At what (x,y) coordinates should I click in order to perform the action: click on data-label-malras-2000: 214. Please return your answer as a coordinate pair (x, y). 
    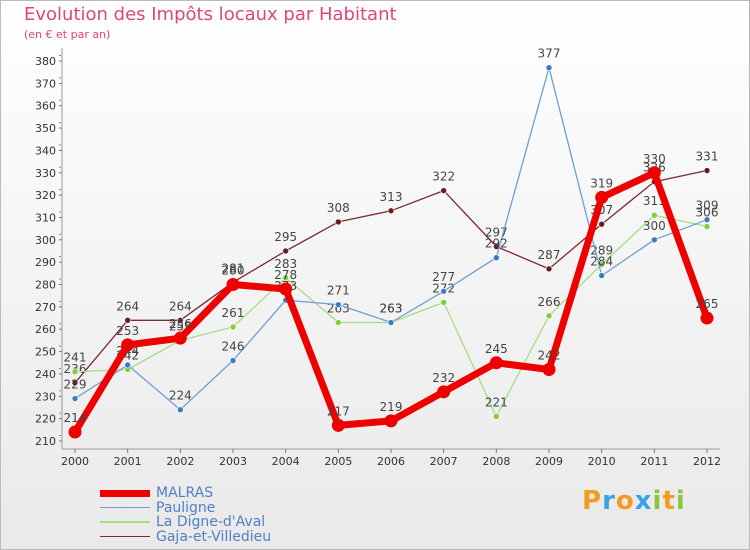
    Looking at the image, I should click on (75, 418).